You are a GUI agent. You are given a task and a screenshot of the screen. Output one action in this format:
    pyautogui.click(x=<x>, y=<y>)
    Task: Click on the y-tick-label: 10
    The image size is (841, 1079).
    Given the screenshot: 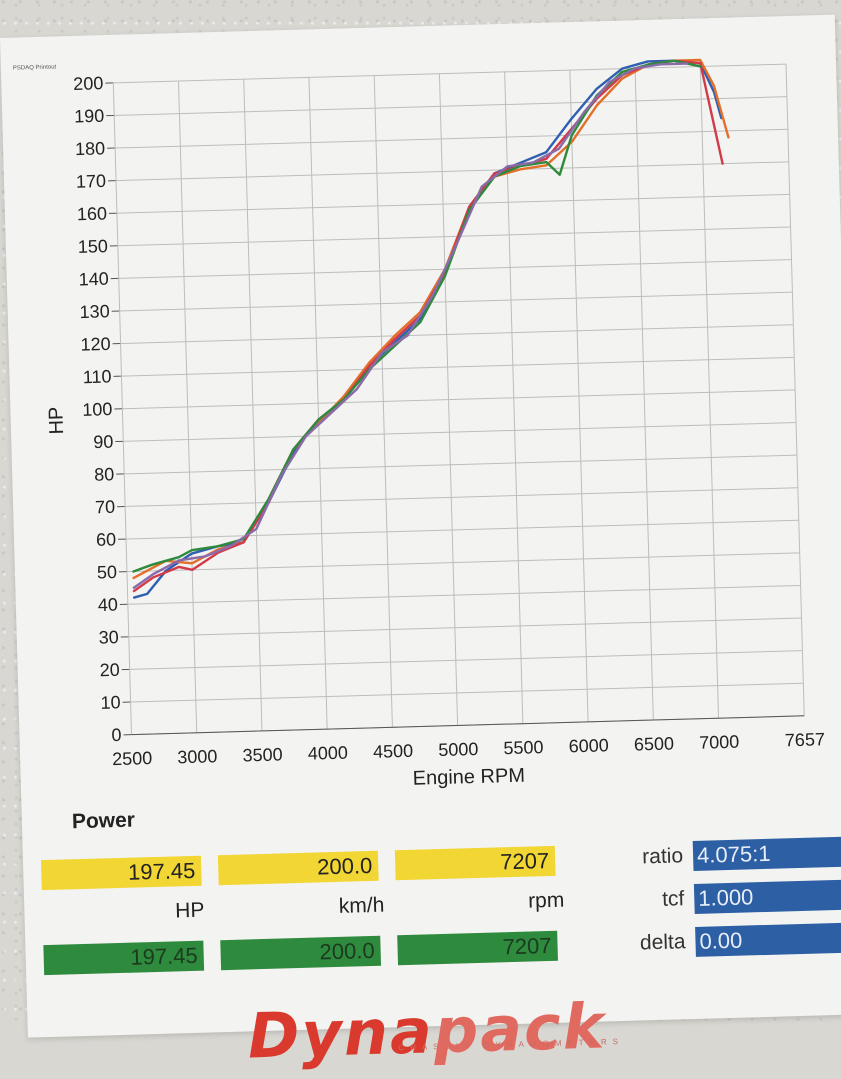 What is the action you would take?
    pyautogui.click(x=110, y=702)
    